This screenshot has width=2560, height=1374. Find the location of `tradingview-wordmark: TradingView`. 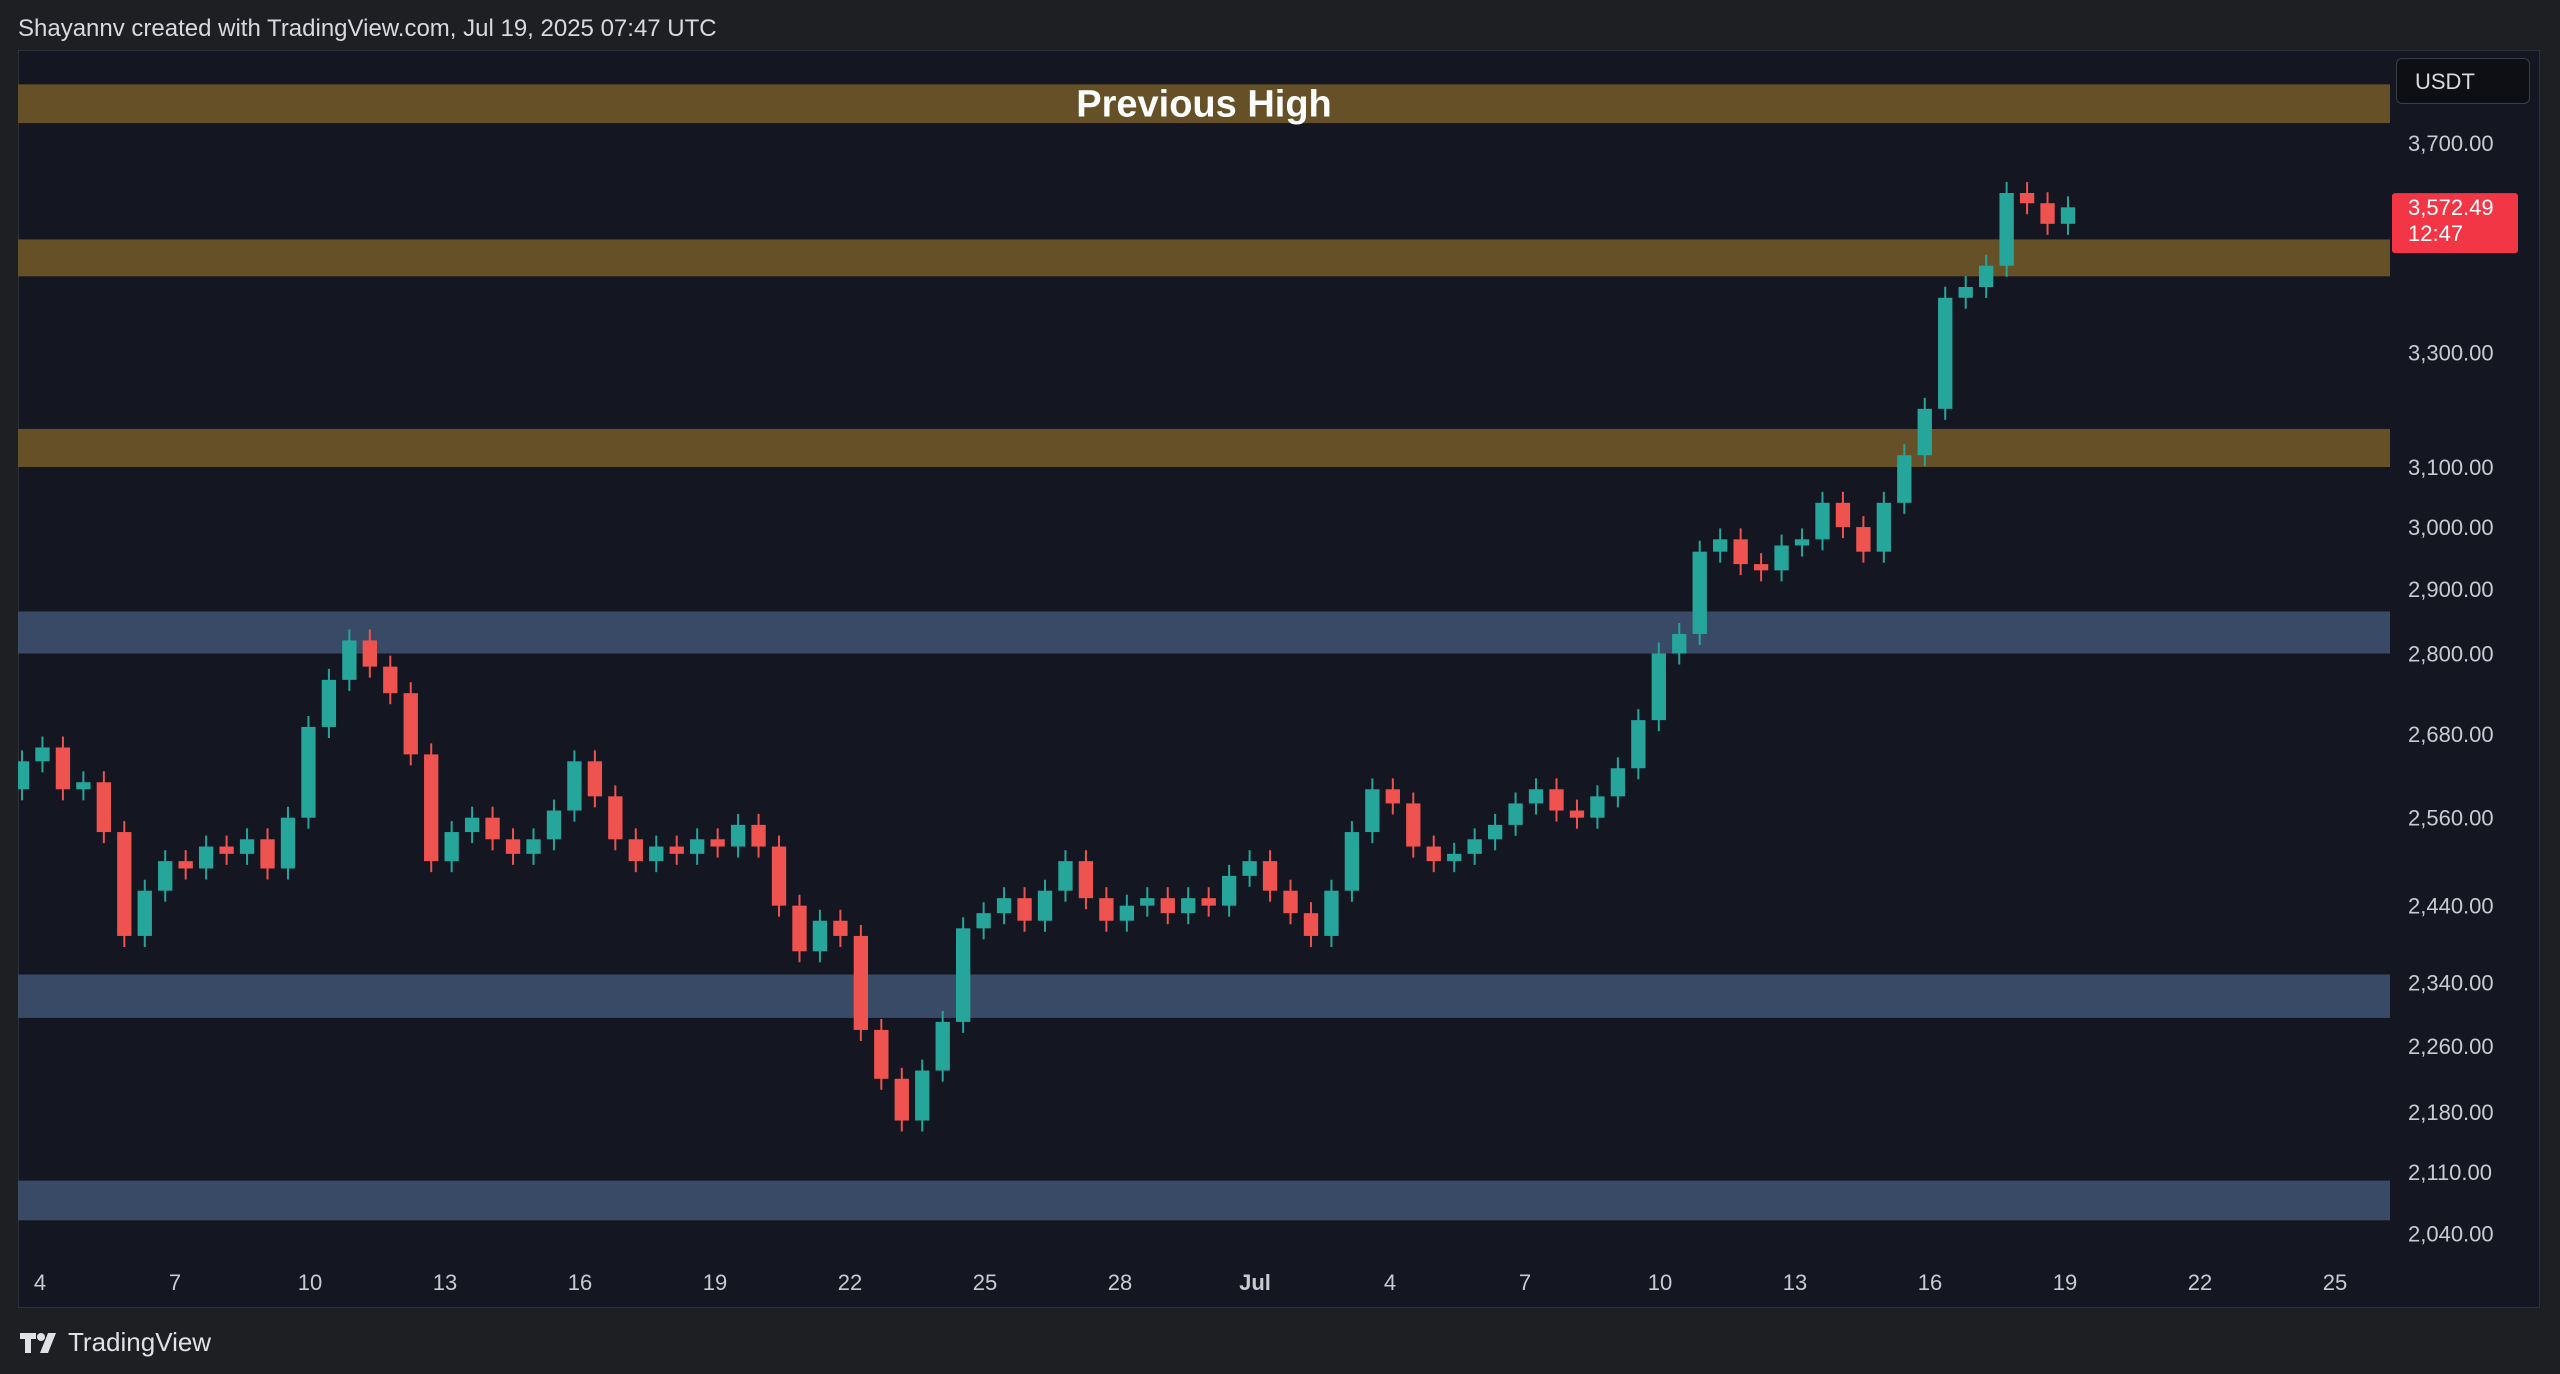

tradingview-wordmark: TradingView is located at coordinates (140, 1341).